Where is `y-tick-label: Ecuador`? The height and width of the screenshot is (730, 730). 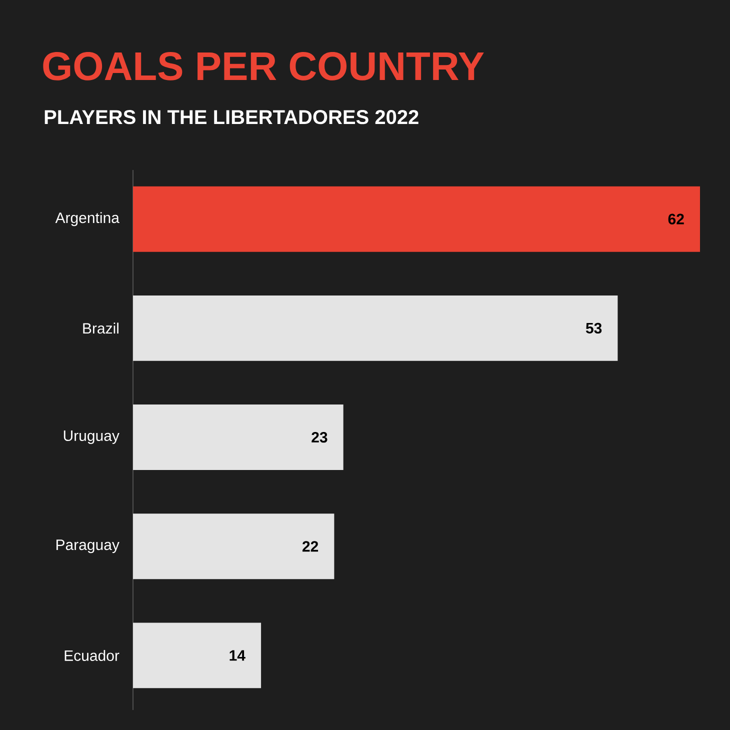 y-tick-label: Ecuador is located at coordinates (92, 655).